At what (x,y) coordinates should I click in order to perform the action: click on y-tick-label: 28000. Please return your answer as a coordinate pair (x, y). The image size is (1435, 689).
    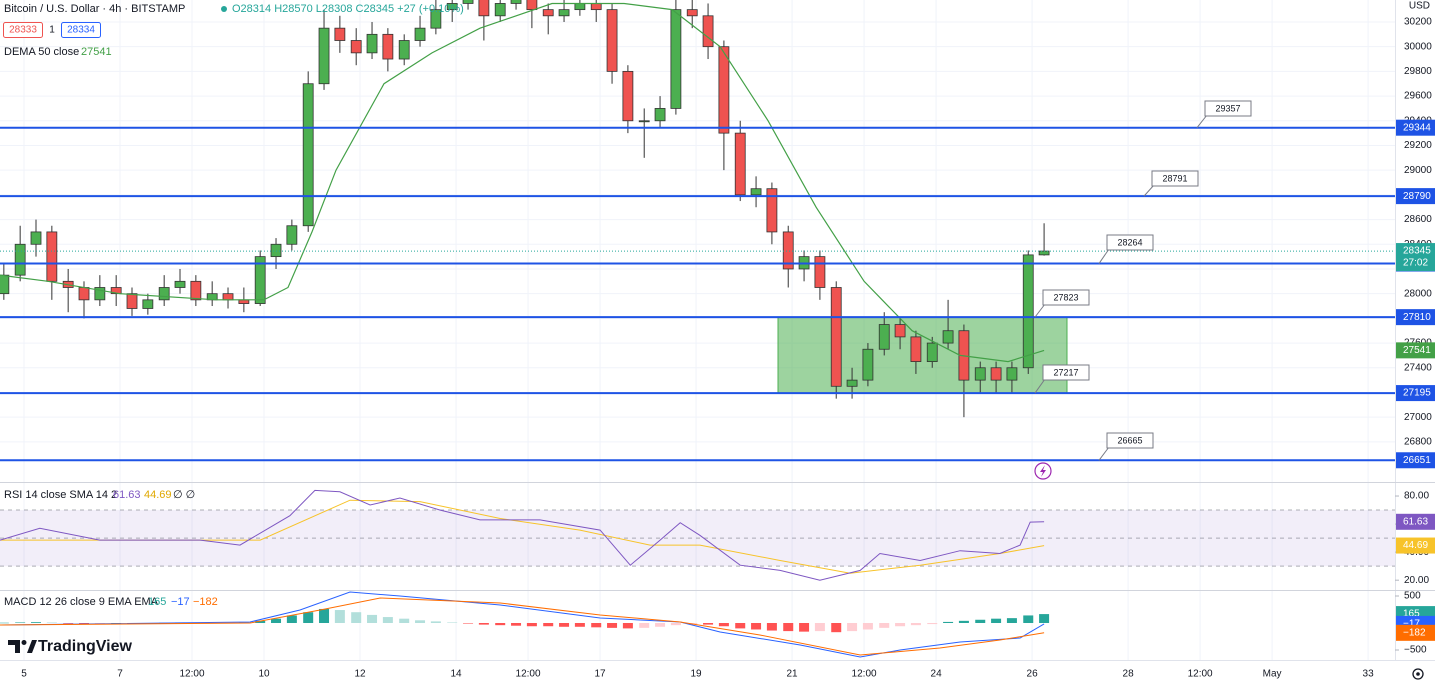
    Looking at the image, I should click on (1418, 293).